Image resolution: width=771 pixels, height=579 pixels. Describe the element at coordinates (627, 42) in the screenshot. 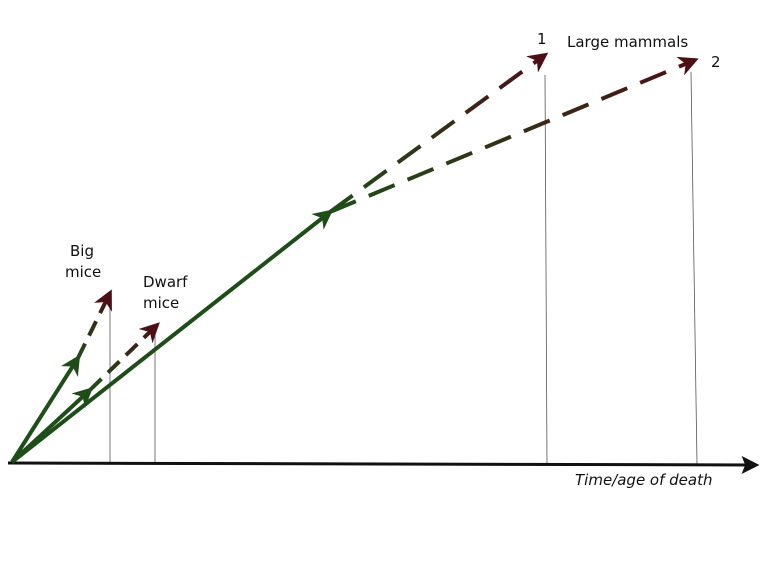

I see `group-label: Large mammals` at that location.